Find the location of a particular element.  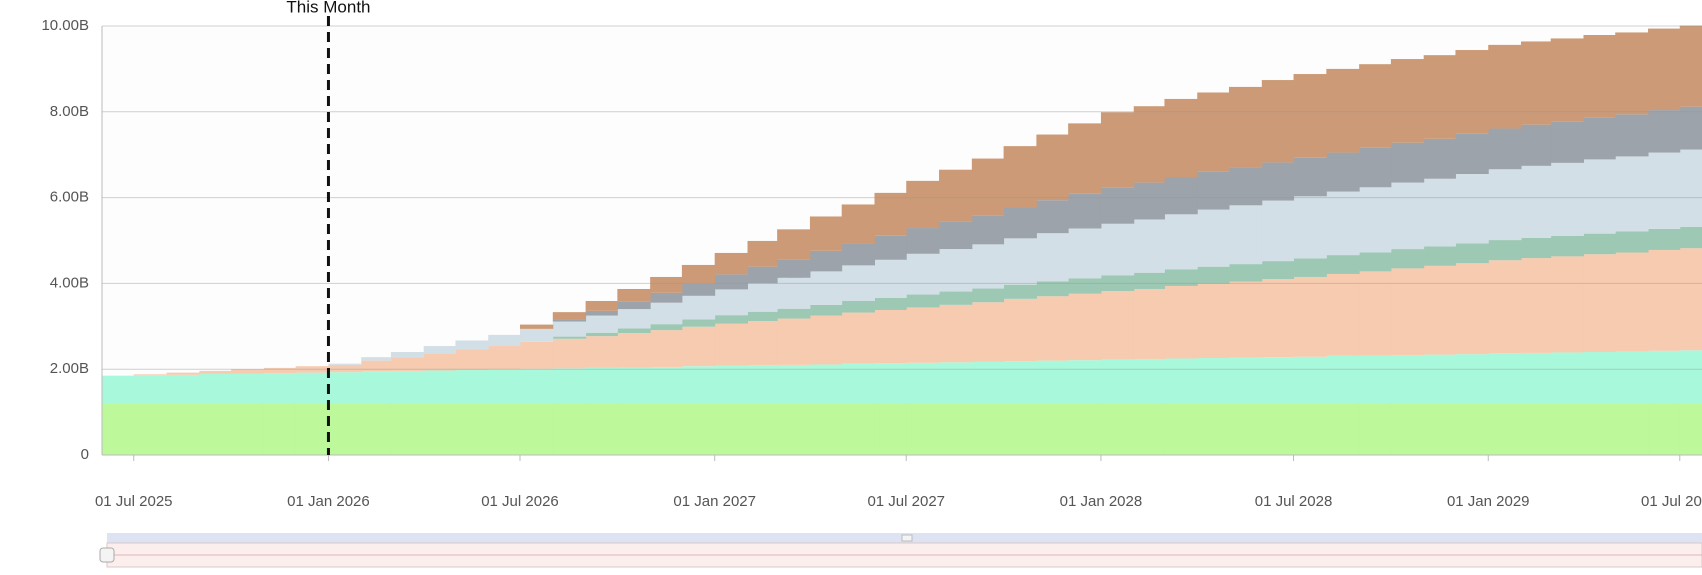

x-tick-label: 01 Jul 2028 is located at coordinates (1294, 501).